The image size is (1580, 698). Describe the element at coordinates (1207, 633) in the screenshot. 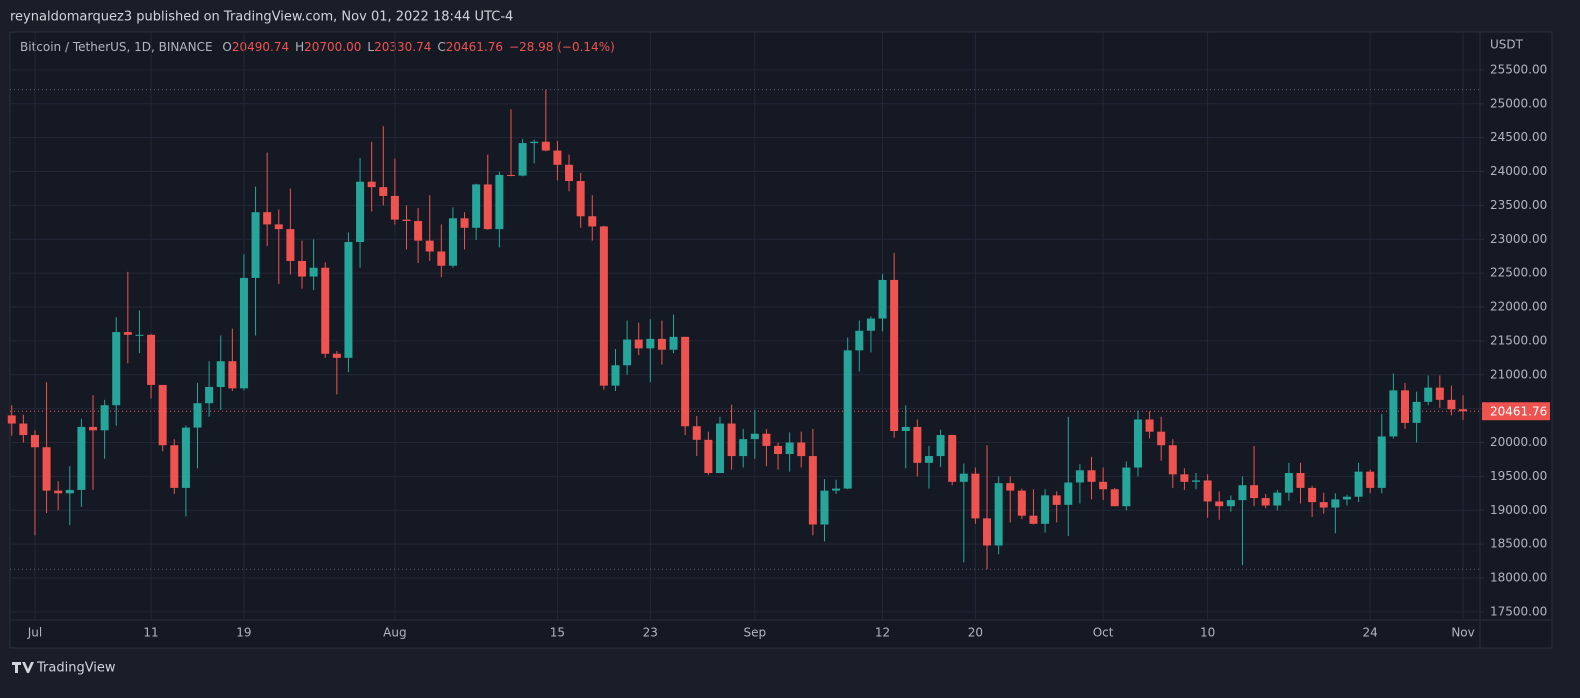

I see `x-tick-label: 10` at that location.